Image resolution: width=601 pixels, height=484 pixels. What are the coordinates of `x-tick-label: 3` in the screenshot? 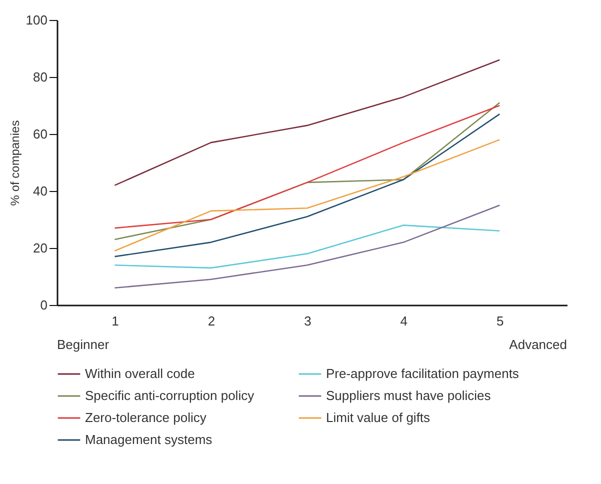 It's located at (308, 321).